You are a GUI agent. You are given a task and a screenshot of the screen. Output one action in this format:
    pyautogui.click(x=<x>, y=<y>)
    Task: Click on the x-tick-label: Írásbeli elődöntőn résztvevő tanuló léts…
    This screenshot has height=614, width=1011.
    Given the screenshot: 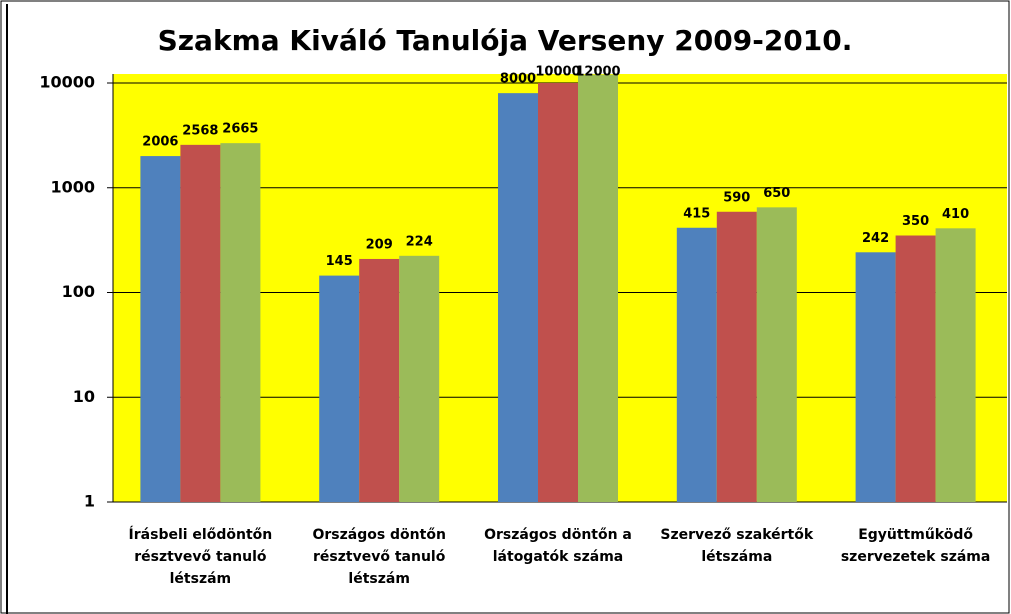 What is the action you would take?
    pyautogui.click(x=200, y=557)
    